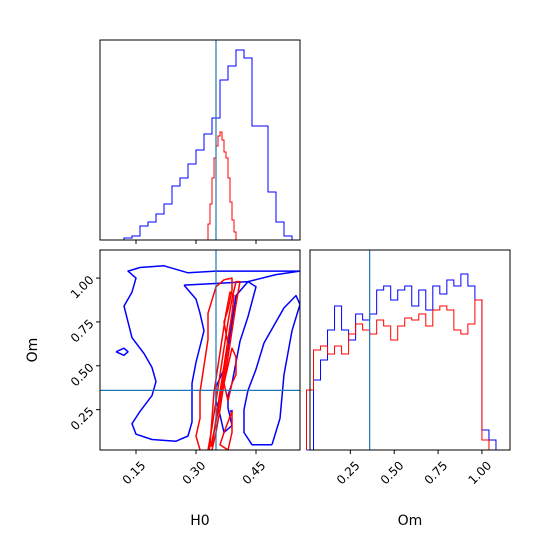 The image size is (550, 550). What do you see at coordinates (82, 418) in the screenshot?
I see `om-tick-label-y: 0.25` at bounding box center [82, 418].